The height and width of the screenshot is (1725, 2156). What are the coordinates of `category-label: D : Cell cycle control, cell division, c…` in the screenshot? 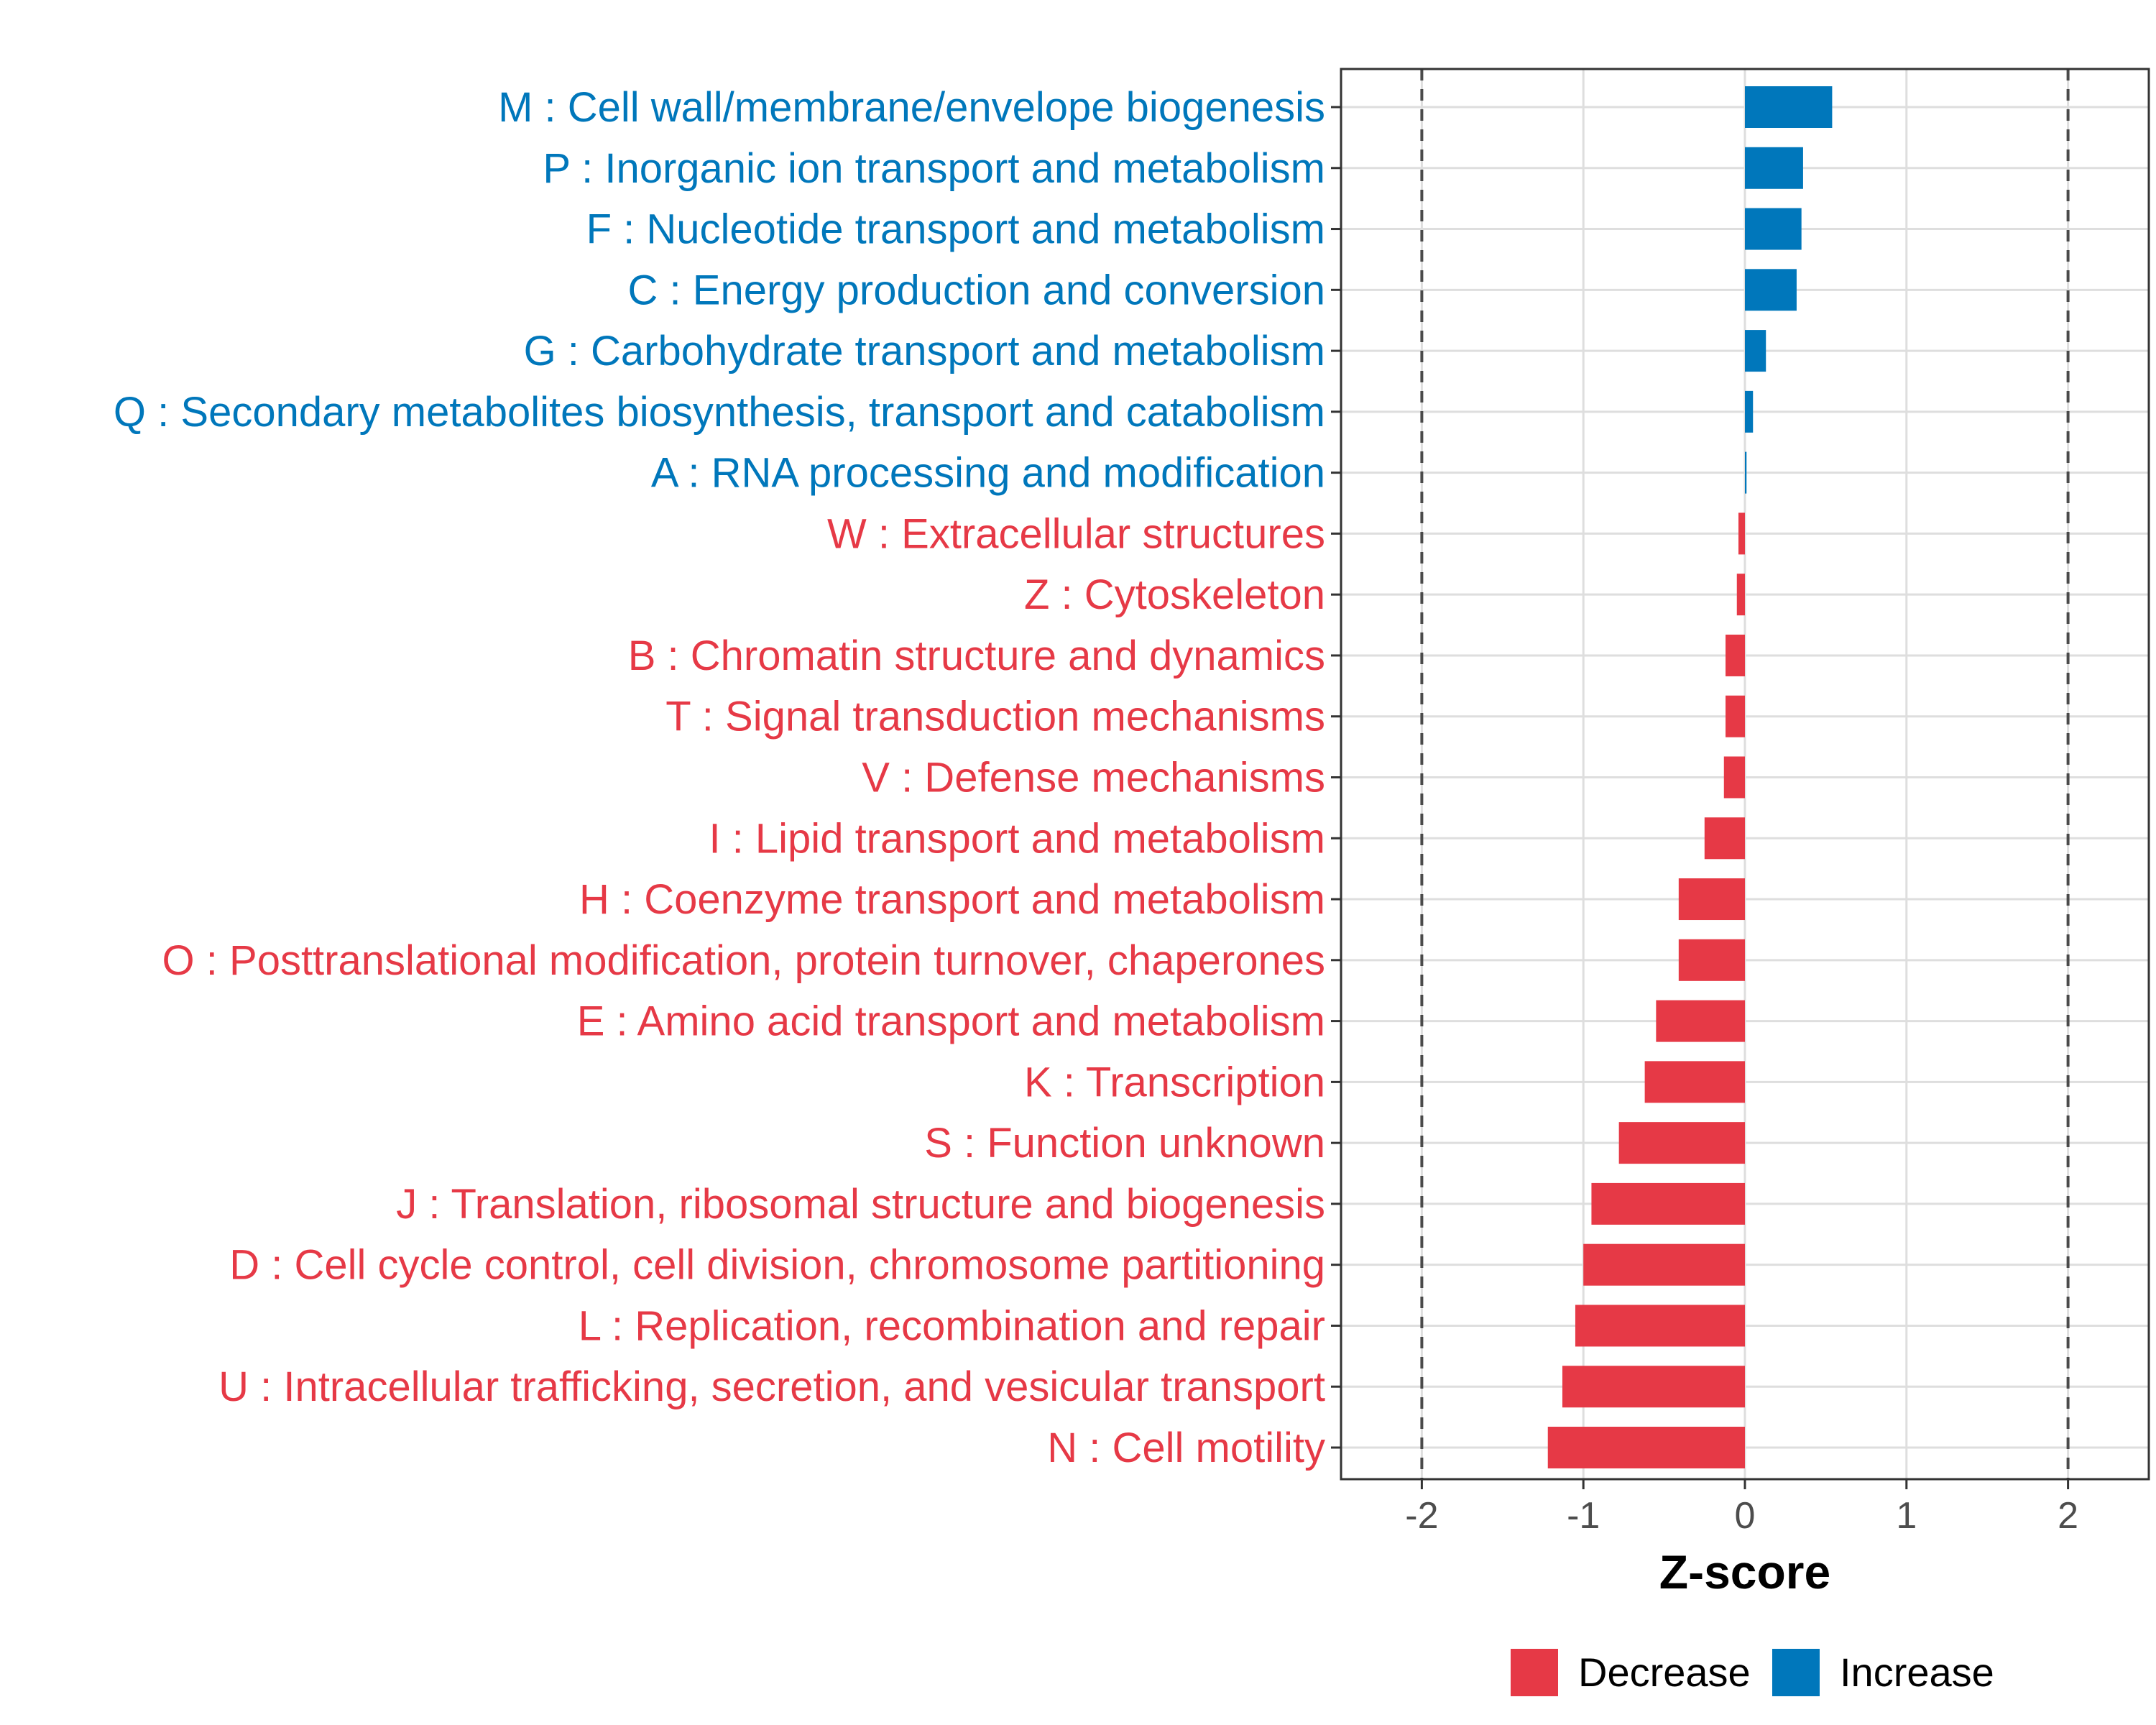 It's located at (777, 1265).